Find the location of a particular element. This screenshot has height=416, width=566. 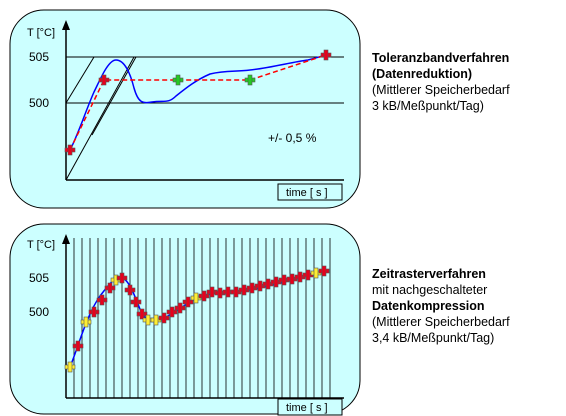

description-title: Toleranzbandverfahren is located at coordinates (441, 58).